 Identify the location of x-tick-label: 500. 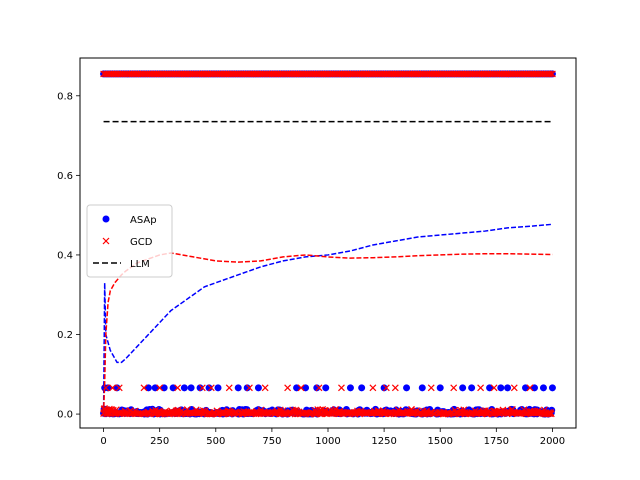
(215, 441).